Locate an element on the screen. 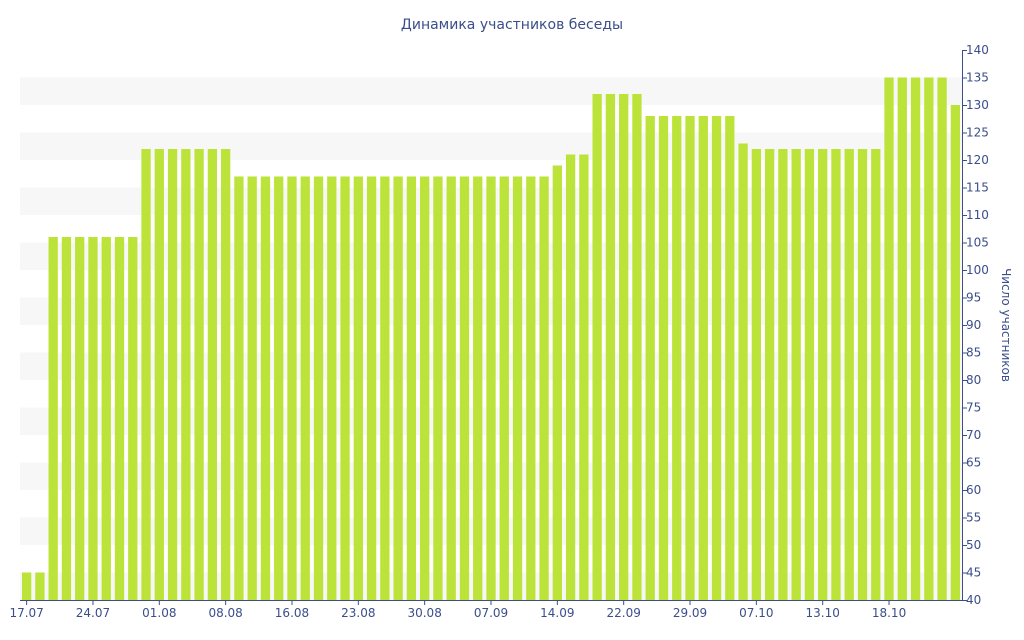 Image resolution: width=1024 pixels, height=640 pixels. x-tick-label: 24.07 is located at coordinates (93, 613).